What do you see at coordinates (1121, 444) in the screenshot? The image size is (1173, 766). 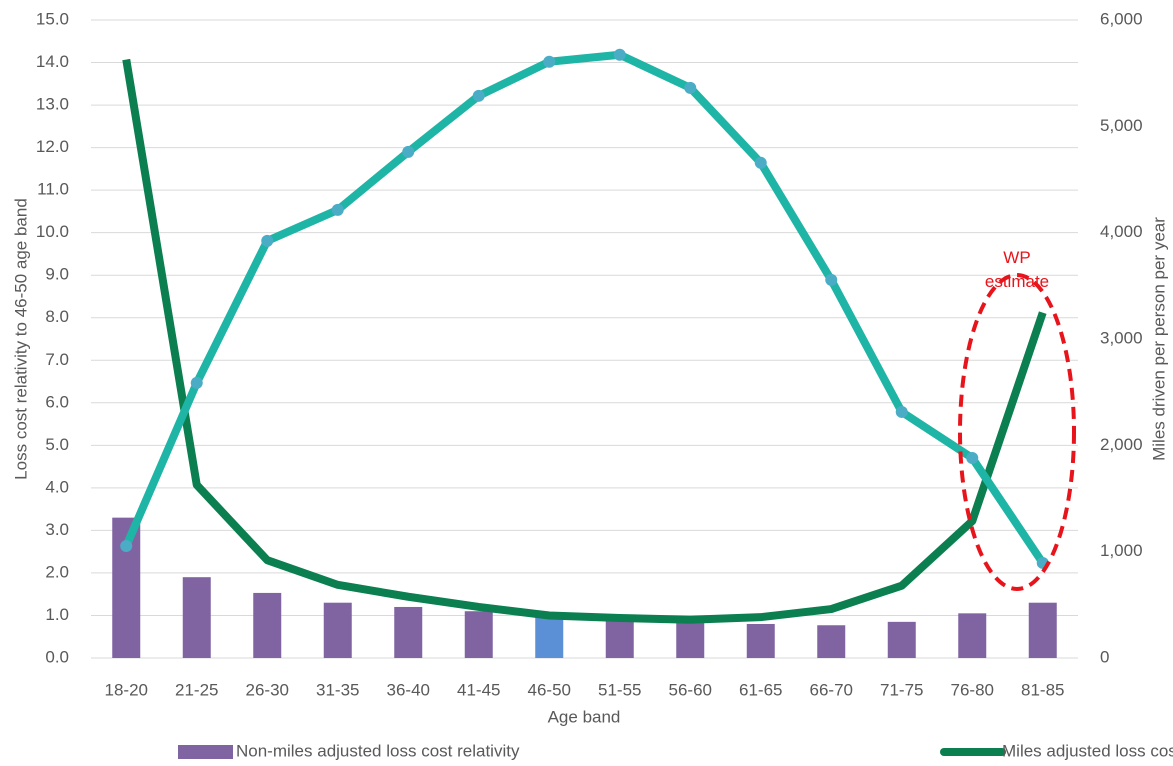 I see `y2-tick-label: 2,000` at bounding box center [1121, 444].